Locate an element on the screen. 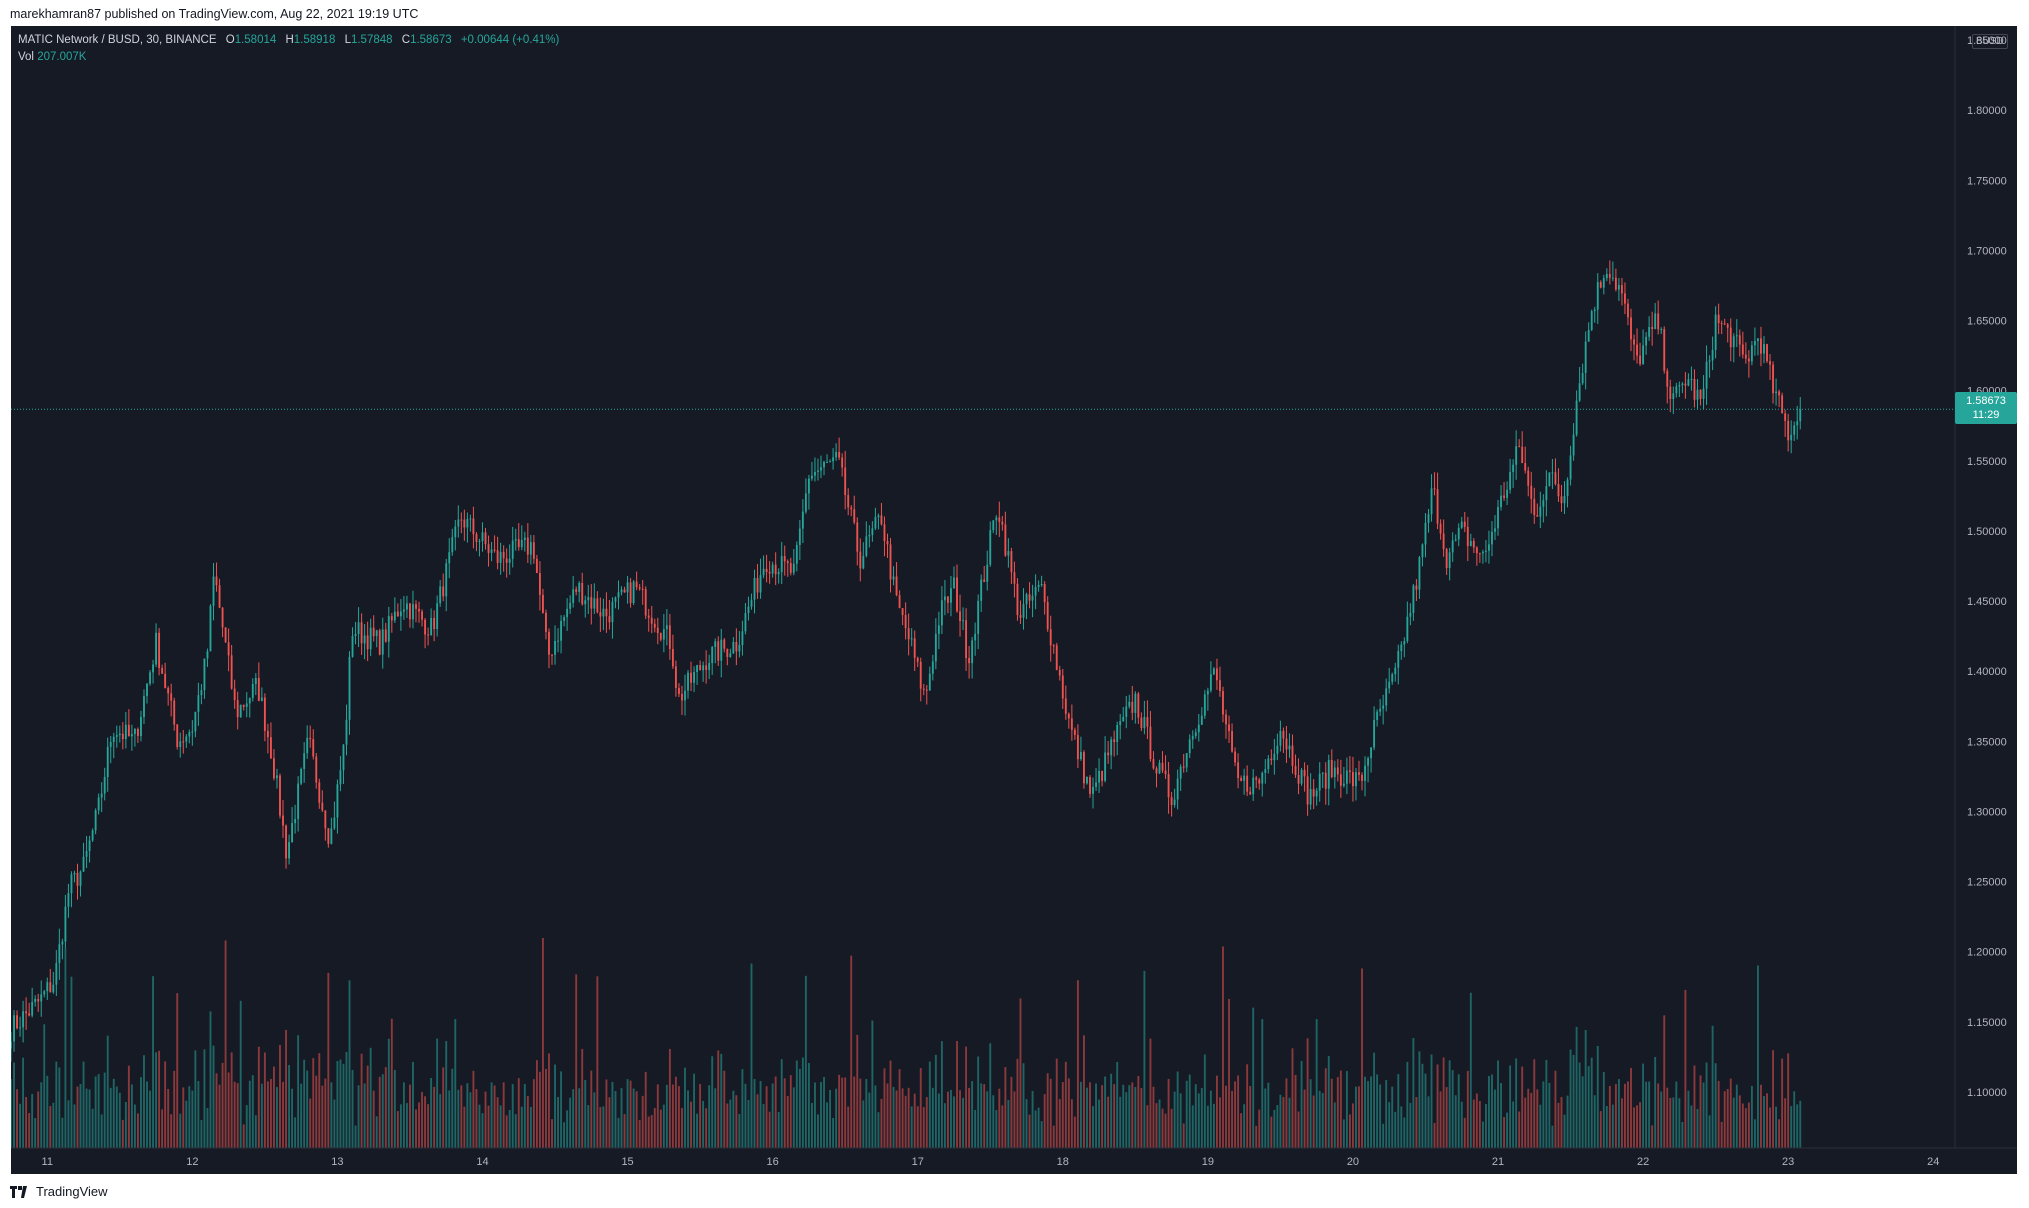 This screenshot has height=1208, width=2029. time-tick-2: 13 is located at coordinates (337, 1162).